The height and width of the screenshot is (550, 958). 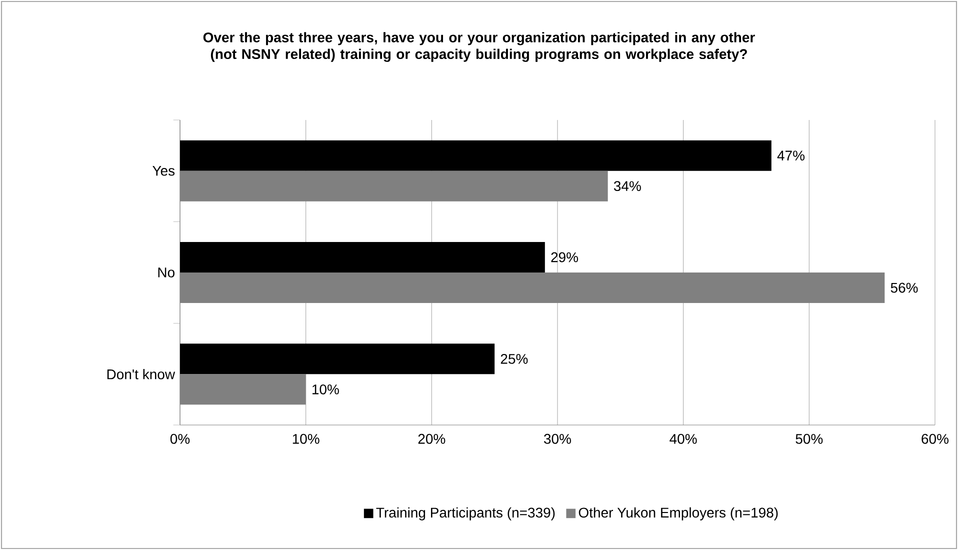 What do you see at coordinates (564, 257) in the screenshot?
I see `data-label: 29%` at bounding box center [564, 257].